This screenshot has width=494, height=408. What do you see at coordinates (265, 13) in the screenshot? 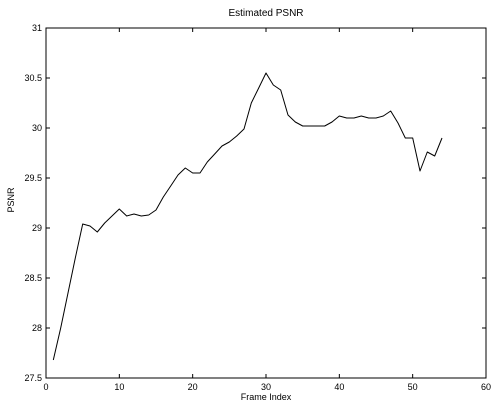
I see `chart-title: Estimated PSNR` at bounding box center [265, 13].